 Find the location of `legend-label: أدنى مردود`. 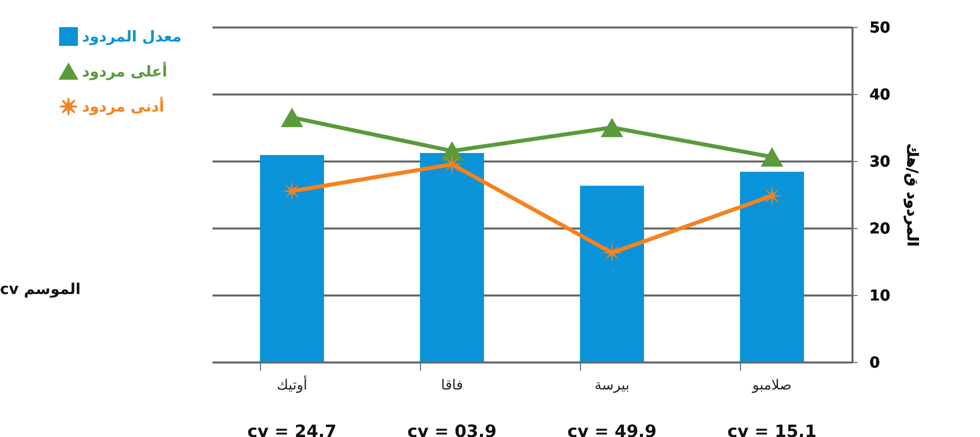

legend-label: أدنى مردود is located at coordinates (123, 106).